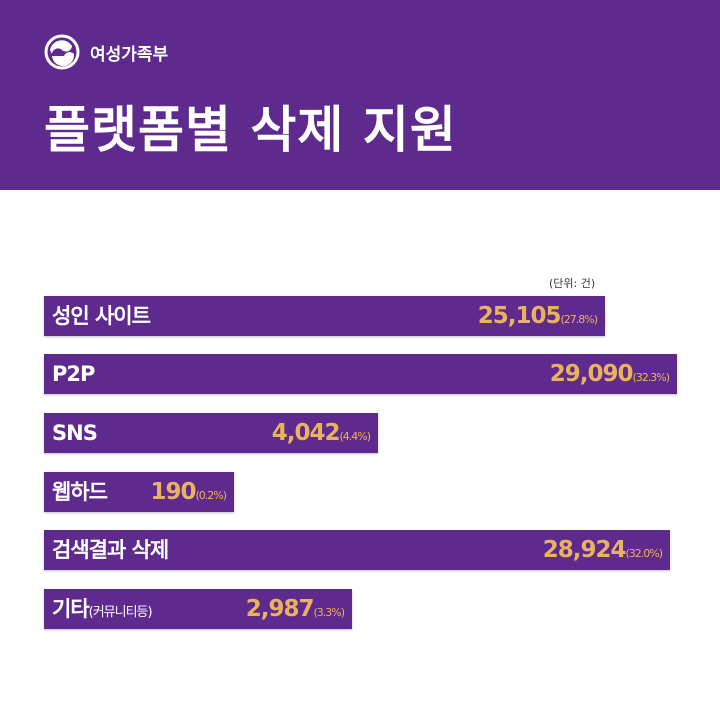 Image resolution: width=720 pixels, height=720 pixels. What do you see at coordinates (173, 492) in the screenshot?
I see `value-label: 190` at bounding box center [173, 492].